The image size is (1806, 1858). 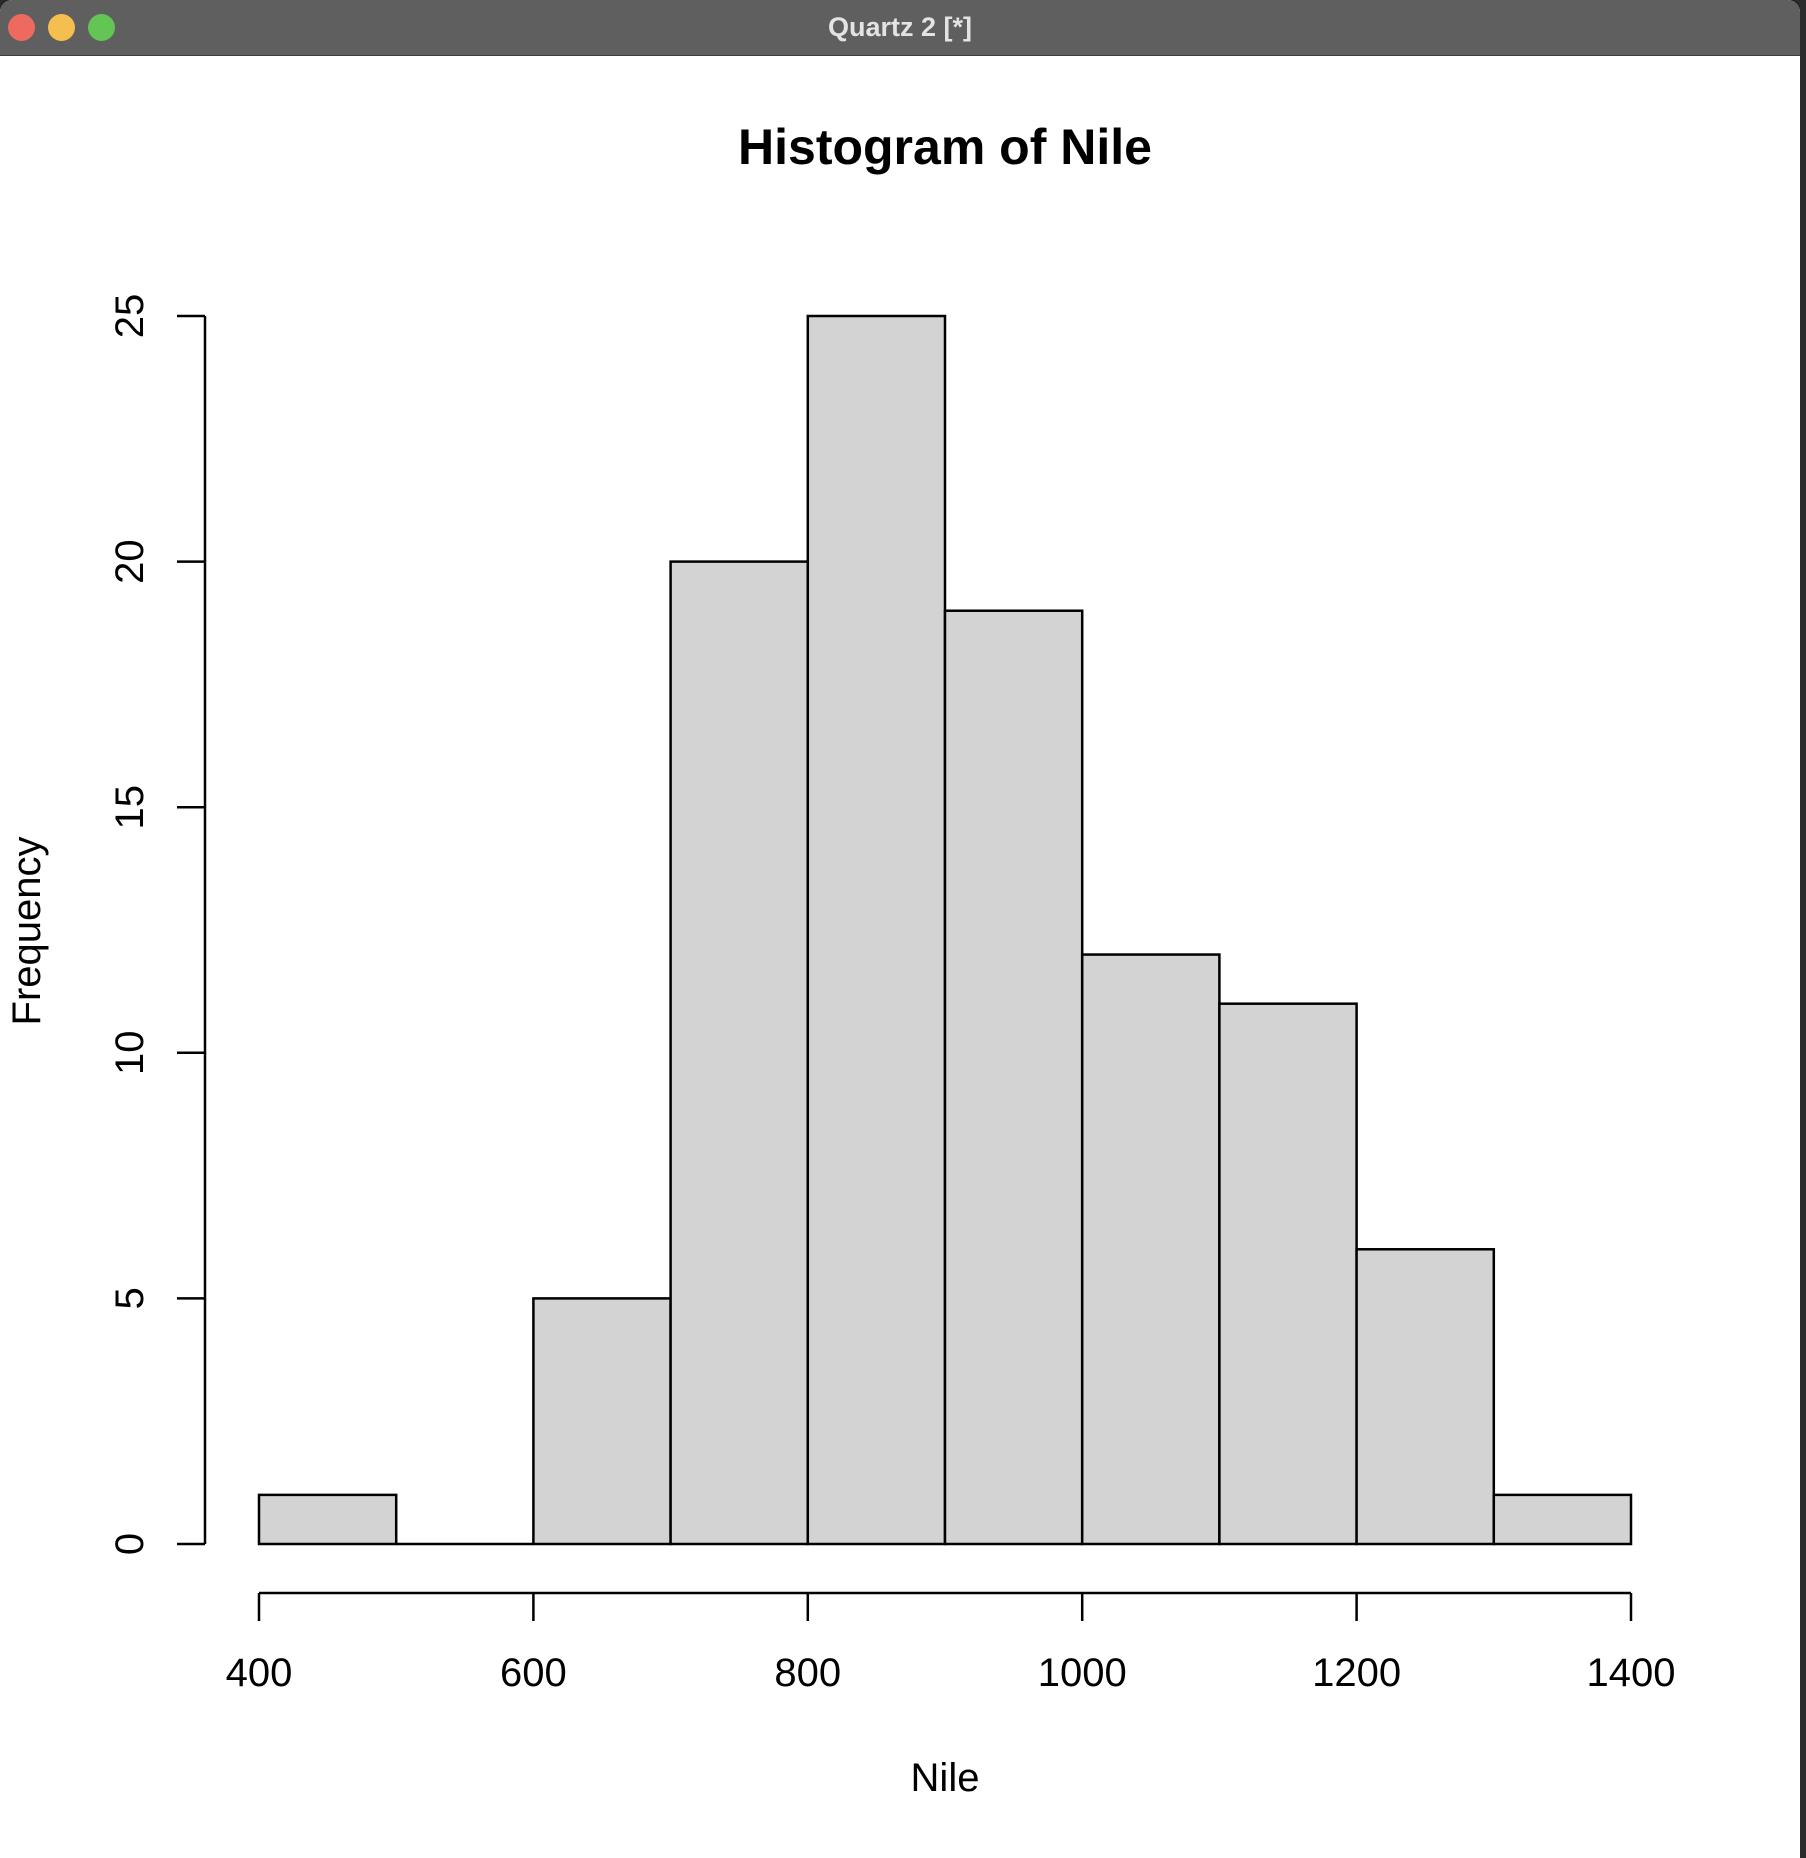 What do you see at coordinates (945, 1778) in the screenshot?
I see `x-axis-label: Nile` at bounding box center [945, 1778].